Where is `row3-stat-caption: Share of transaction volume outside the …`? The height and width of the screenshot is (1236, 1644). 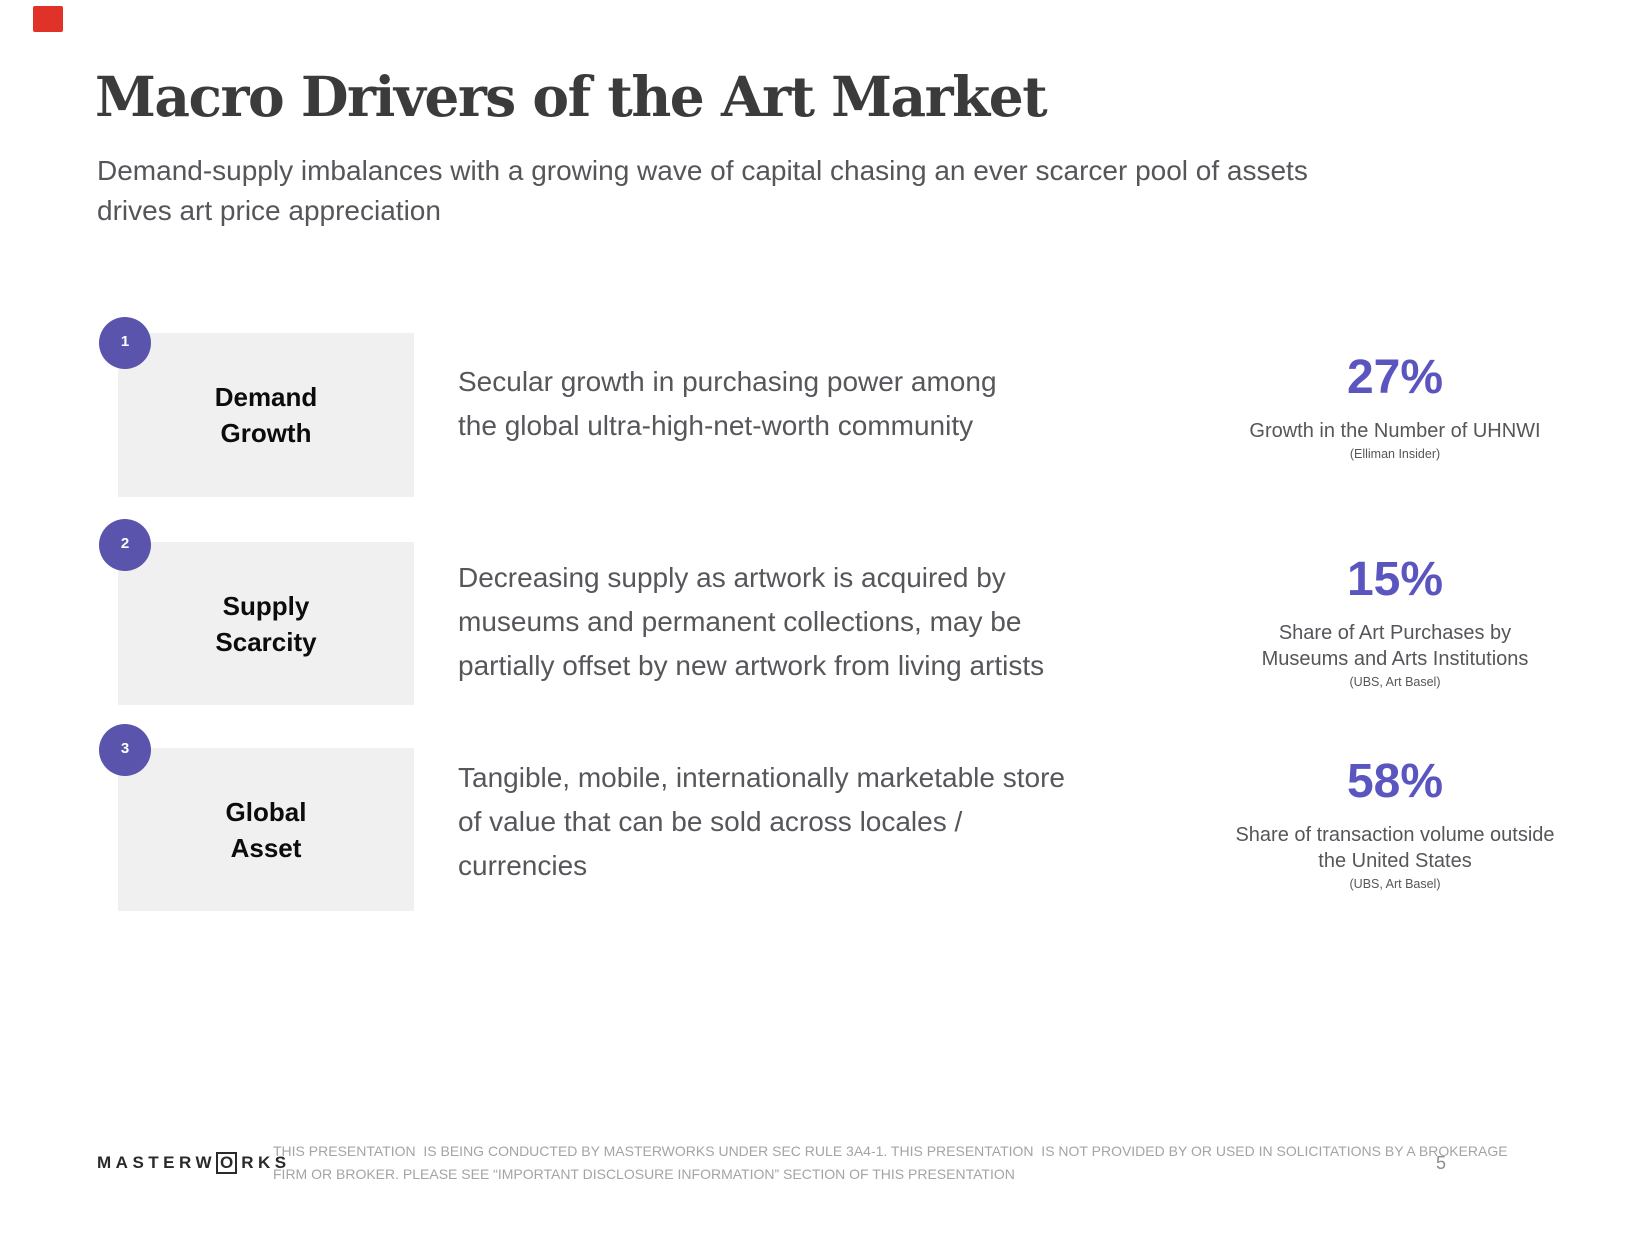
row3-stat-caption: Share of transaction volume outside the … is located at coordinates (1395, 848).